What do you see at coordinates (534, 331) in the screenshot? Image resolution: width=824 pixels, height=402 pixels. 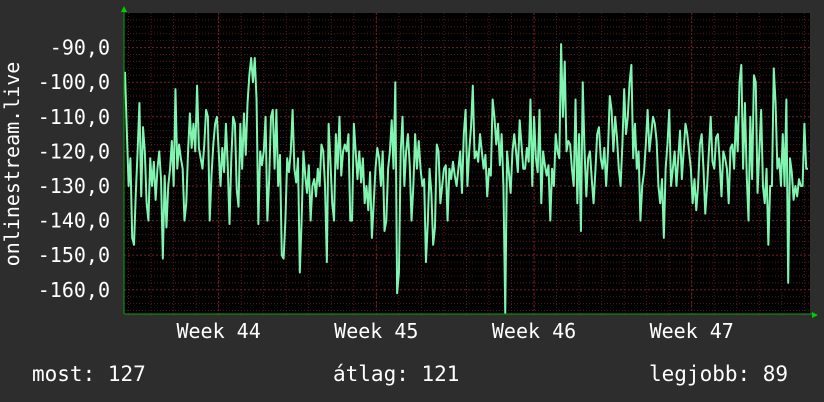 I see `x-tick-label: Week 46` at bounding box center [534, 331].